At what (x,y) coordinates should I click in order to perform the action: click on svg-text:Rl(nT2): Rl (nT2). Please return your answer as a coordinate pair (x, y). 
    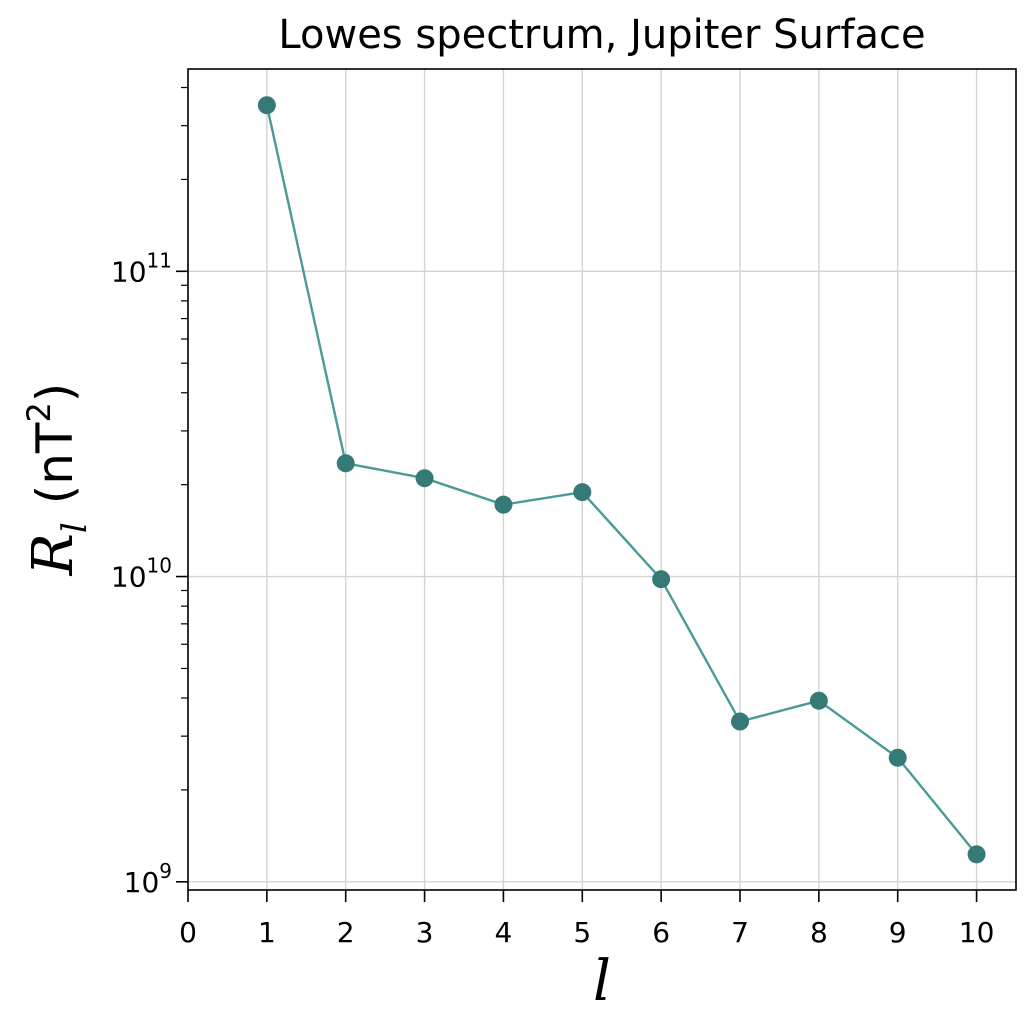
    Looking at the image, I should click on (57, 480).